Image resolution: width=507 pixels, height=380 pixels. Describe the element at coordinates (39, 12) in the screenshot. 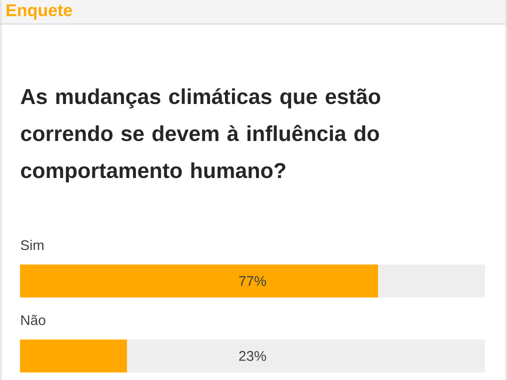

I see `chart-title: Enquete` at that location.